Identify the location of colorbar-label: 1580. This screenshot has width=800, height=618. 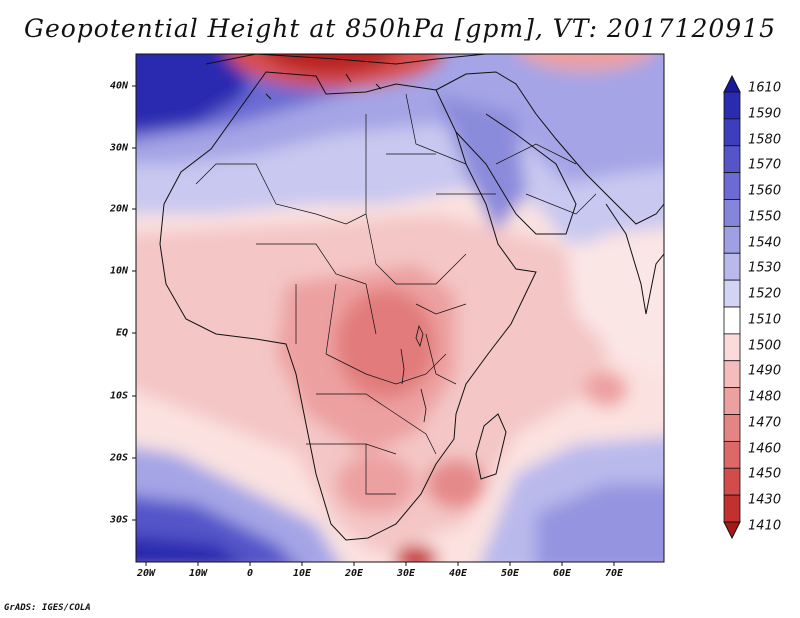
(765, 140).